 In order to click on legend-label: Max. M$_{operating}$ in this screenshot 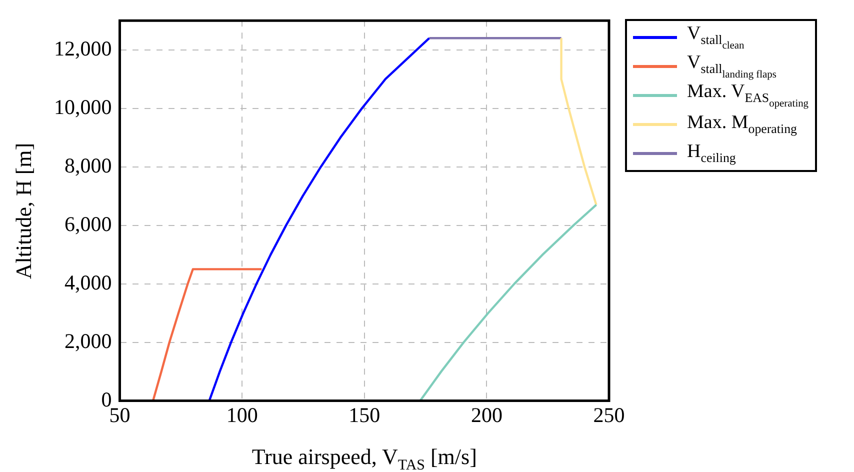, I will do `click(742, 124)`.